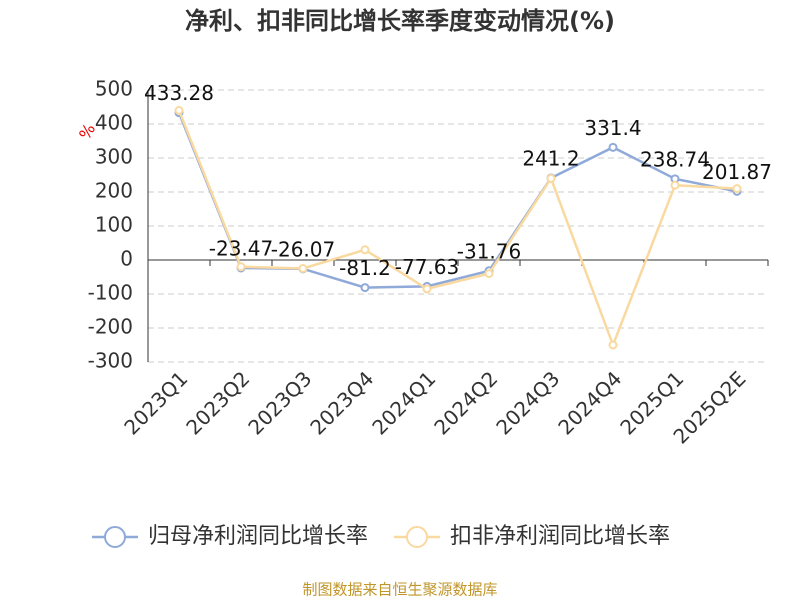 This screenshot has height=604, width=800. Describe the element at coordinates (489, 251) in the screenshot. I see `data-label: -31.76` at that location.